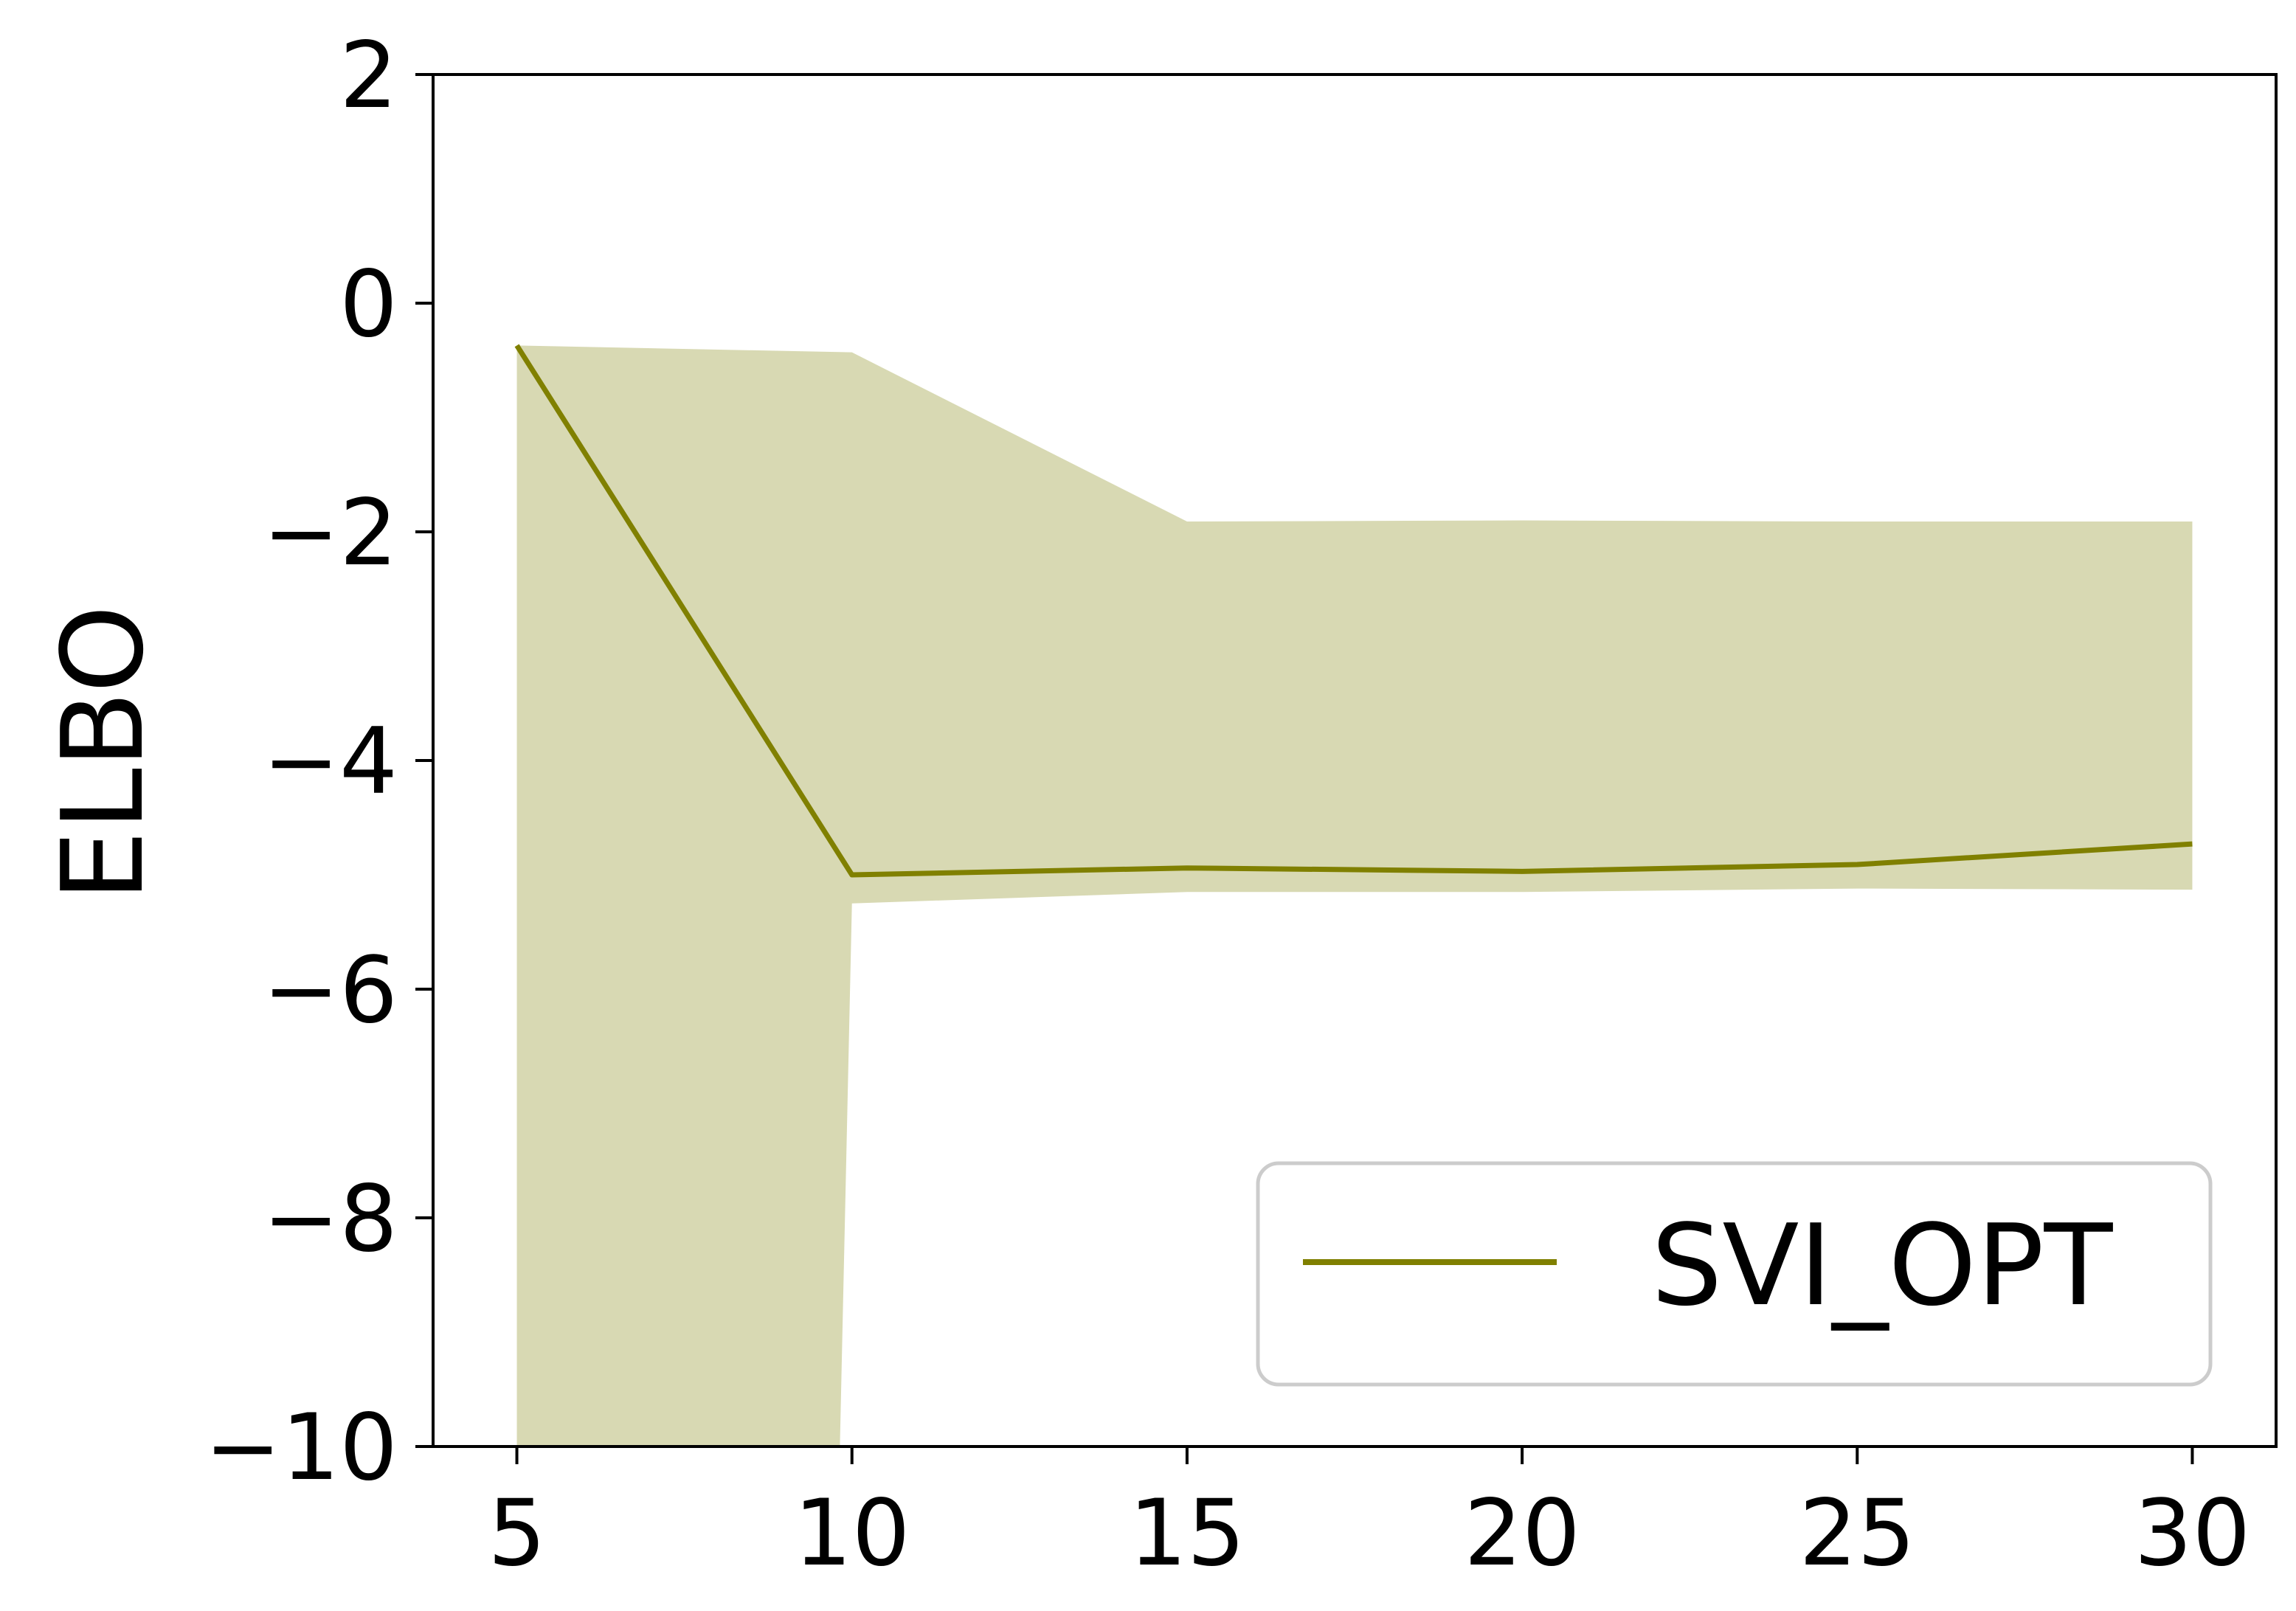  Describe the element at coordinates (1882, 1265) in the screenshot. I see `legend-label-svi-opt: SVI_OPT` at that location.